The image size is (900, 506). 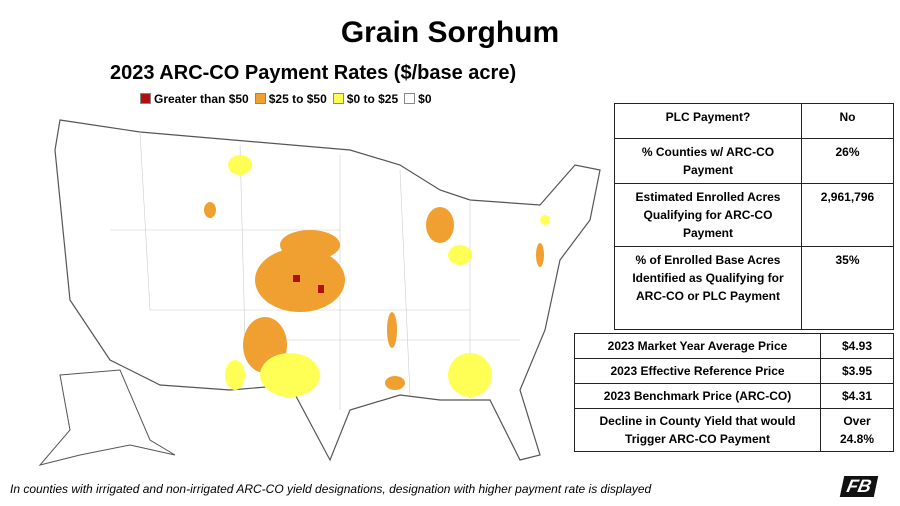 I want to click on table-value: Over 24.8%, so click(x=857, y=430).